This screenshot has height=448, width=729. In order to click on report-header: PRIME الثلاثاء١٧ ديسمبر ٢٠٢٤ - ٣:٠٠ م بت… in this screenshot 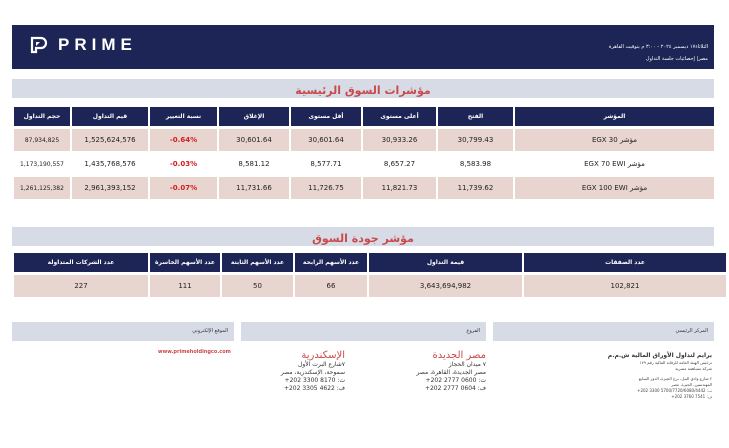, I will do `click(363, 47)`.